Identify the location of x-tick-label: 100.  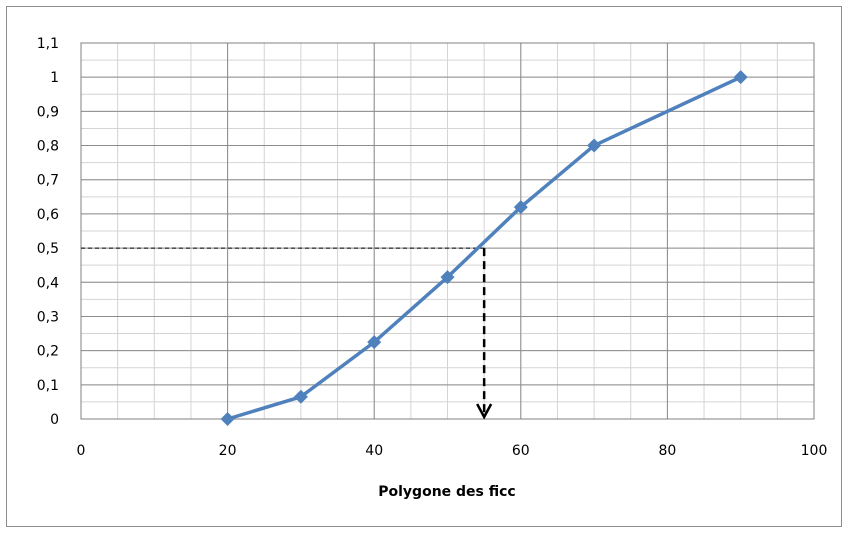
(814, 451).